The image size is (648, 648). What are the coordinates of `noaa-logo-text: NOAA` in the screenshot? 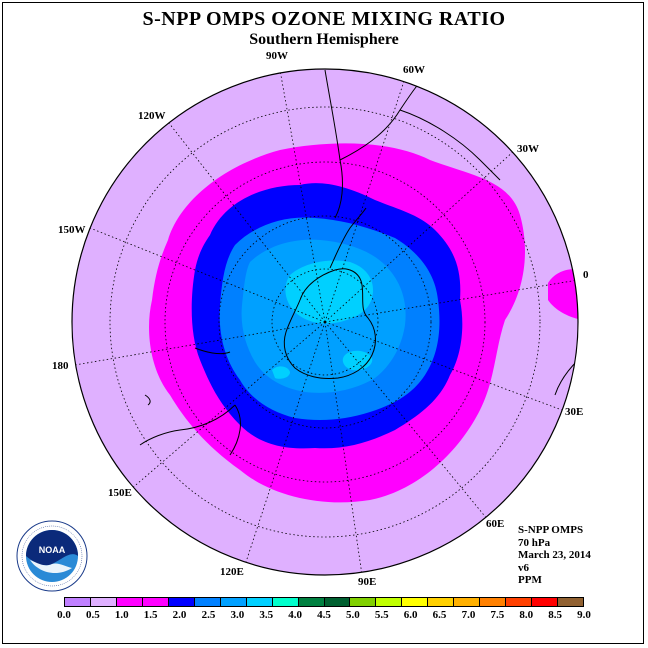 It's located at (52, 550).